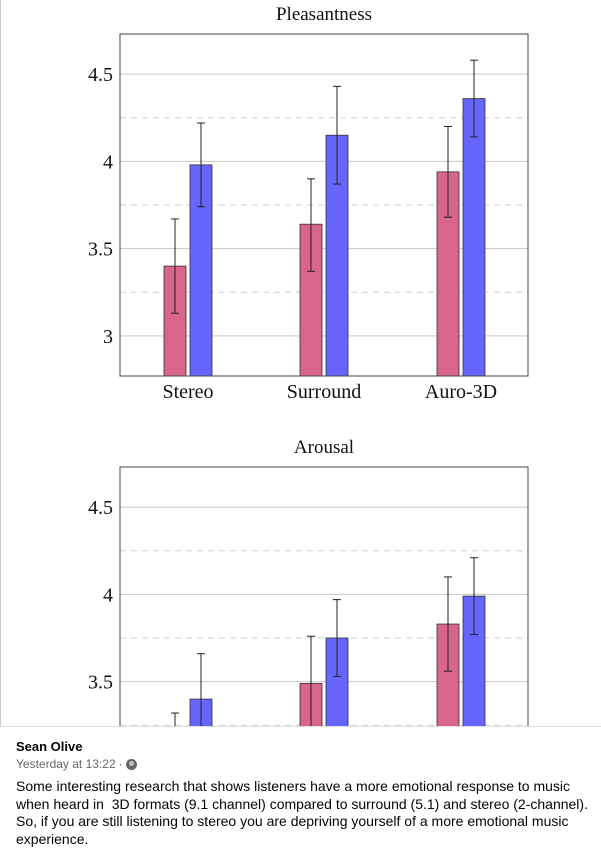 This screenshot has width=601, height=850. What do you see at coordinates (324, 447) in the screenshot?
I see `chart-title: Arousal` at bounding box center [324, 447].